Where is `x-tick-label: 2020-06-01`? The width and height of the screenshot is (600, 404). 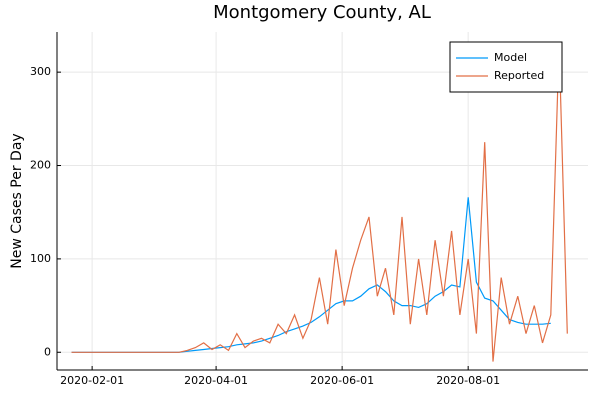 x-tick-label: 2020-06-01 is located at coordinates (342, 380).